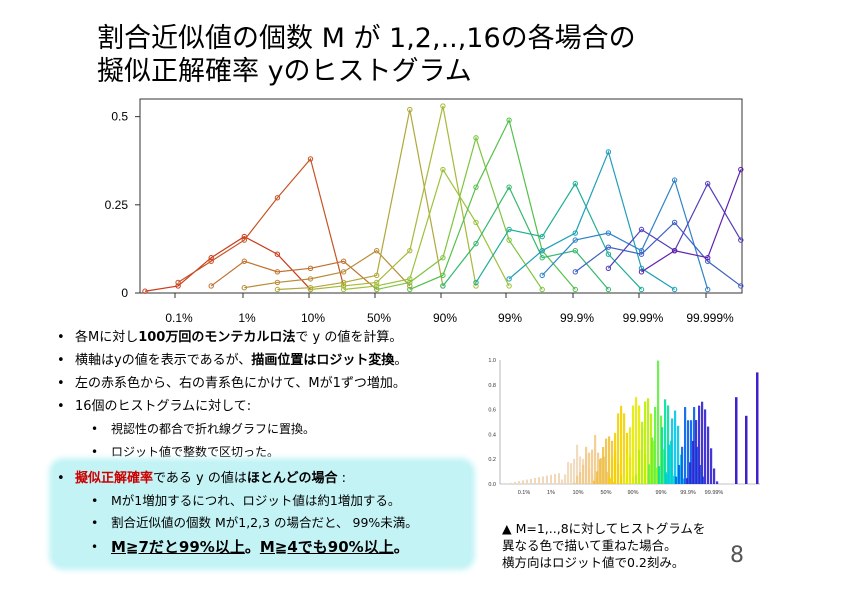 This screenshot has height=595, width=842. What do you see at coordinates (275, 337) in the screenshot?
I see `bullet-item: 各Mに対し100万回のモンテカルロ法で y の値を計算。` at bounding box center [275, 337].